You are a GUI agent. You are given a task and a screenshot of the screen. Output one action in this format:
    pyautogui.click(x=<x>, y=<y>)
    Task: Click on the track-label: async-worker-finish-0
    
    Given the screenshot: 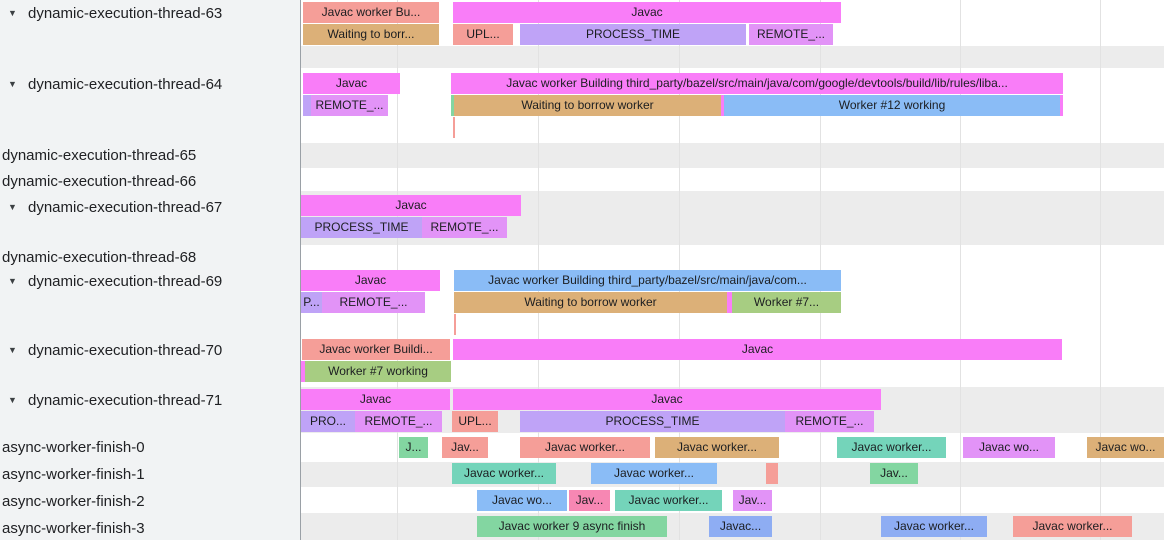 What is the action you would take?
    pyautogui.click(x=73, y=447)
    